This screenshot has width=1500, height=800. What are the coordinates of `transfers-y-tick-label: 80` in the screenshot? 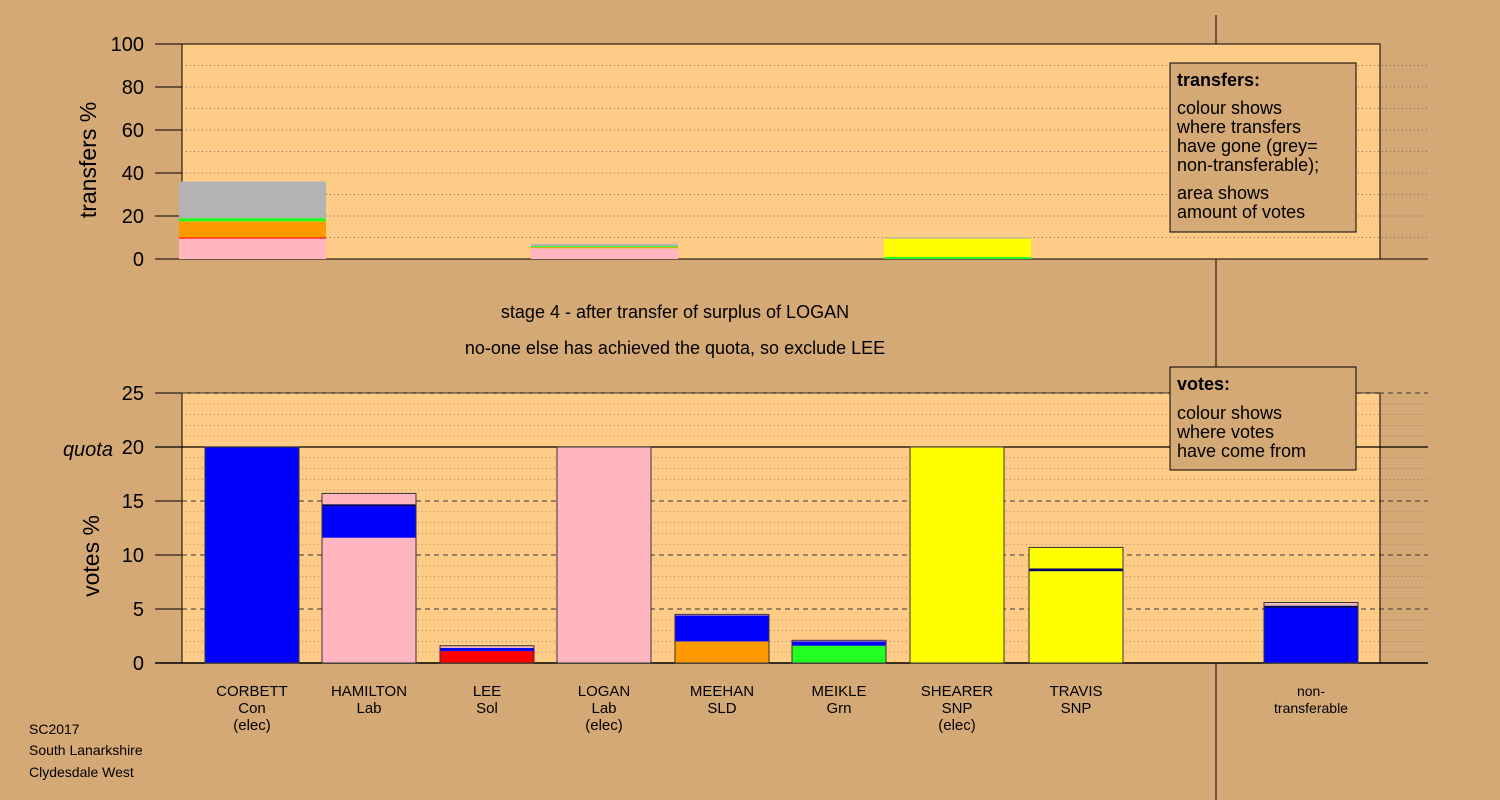 It's located at (133, 88).